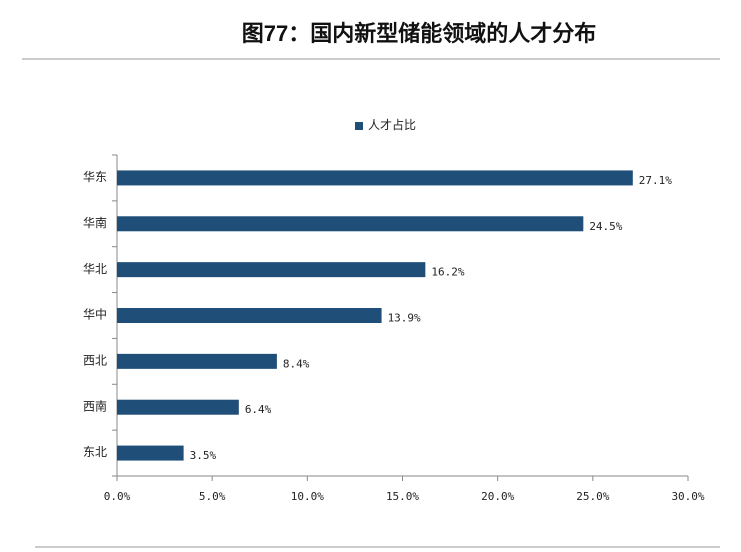 The height and width of the screenshot is (552, 741). I want to click on x-tick-label: 15.0%, so click(402, 496).